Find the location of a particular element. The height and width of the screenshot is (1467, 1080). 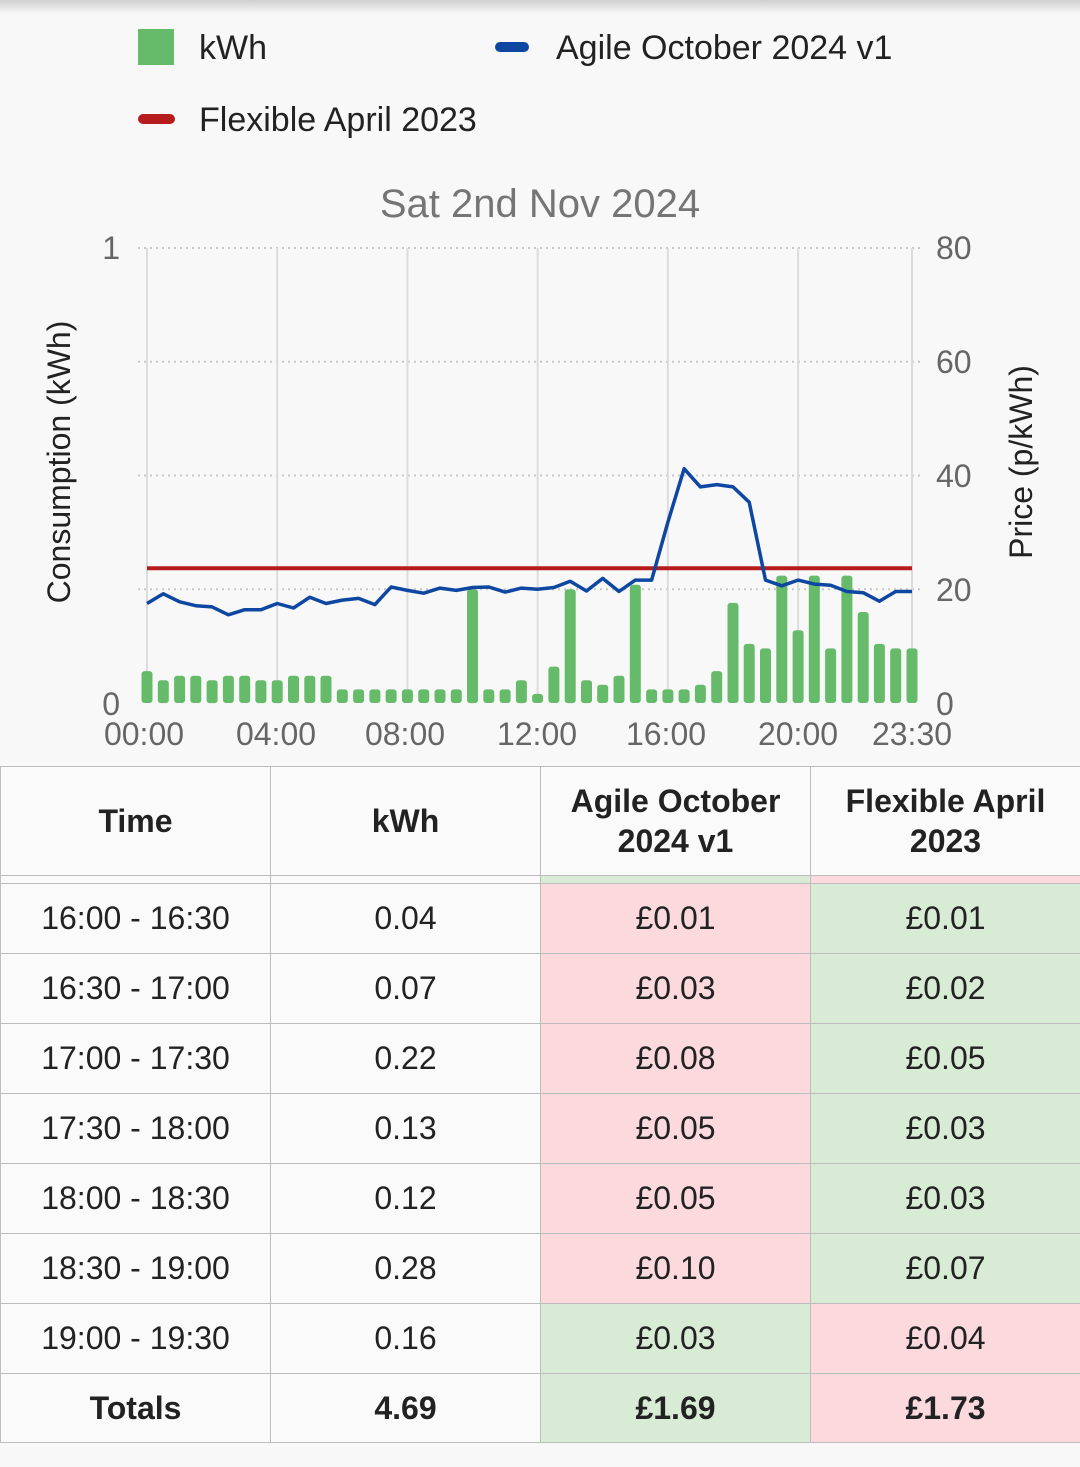

x-tick-2000: 20:00 is located at coordinates (798, 734).